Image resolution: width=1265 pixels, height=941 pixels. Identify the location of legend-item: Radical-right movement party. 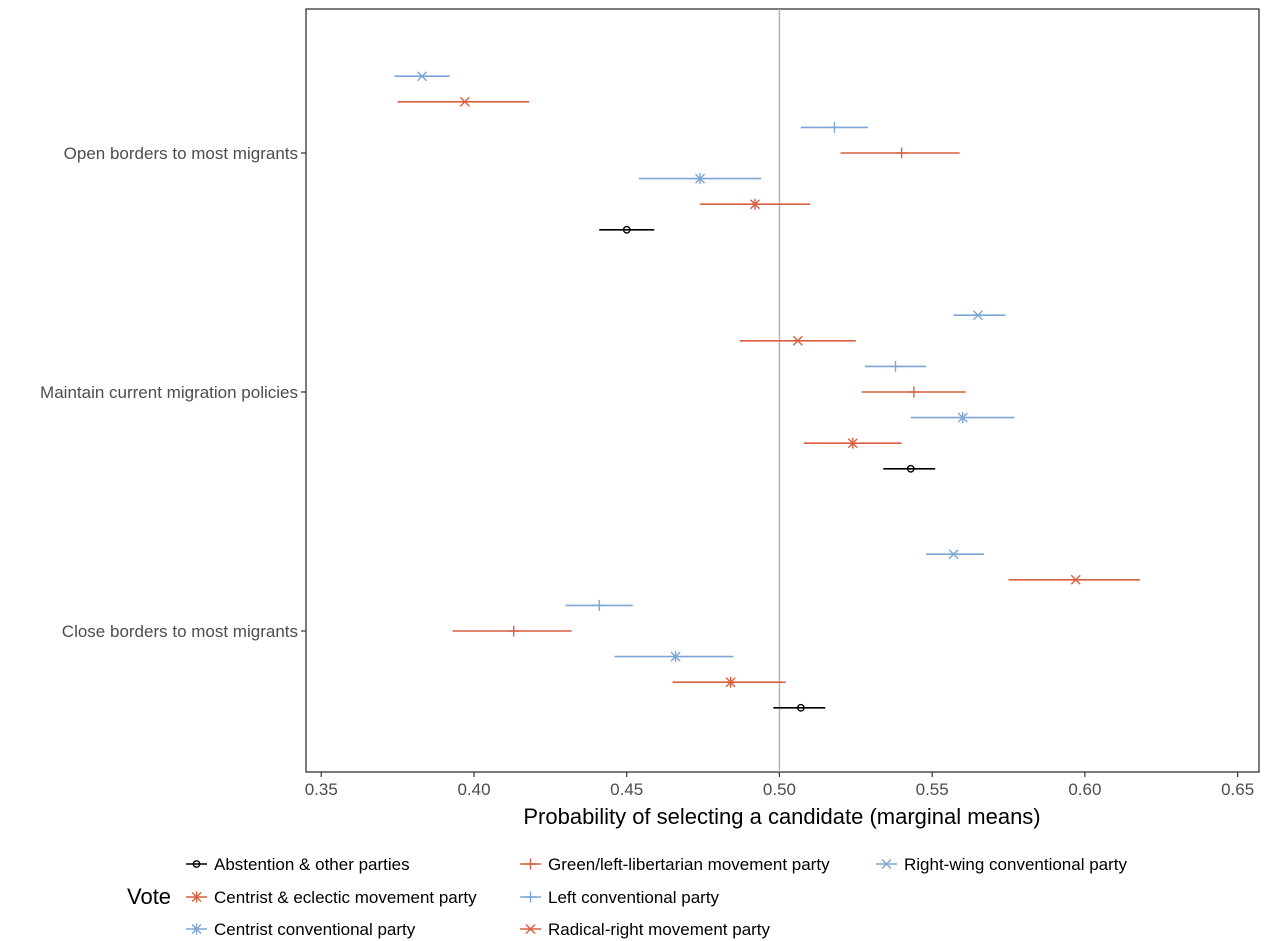
(645, 929).